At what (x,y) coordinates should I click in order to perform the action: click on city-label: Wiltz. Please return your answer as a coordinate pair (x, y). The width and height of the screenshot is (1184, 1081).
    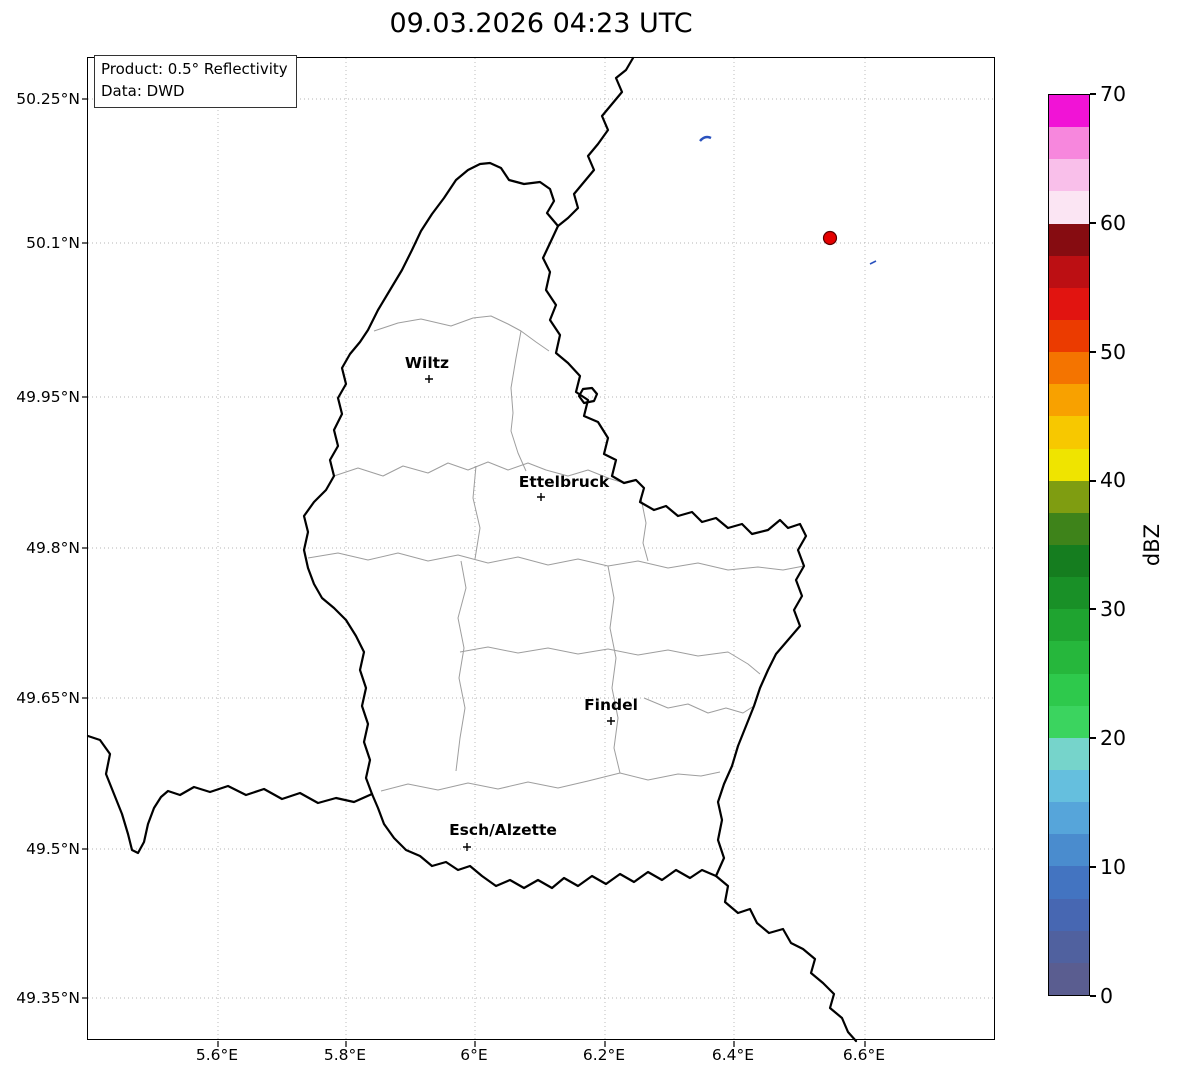
    Looking at the image, I should click on (427, 363).